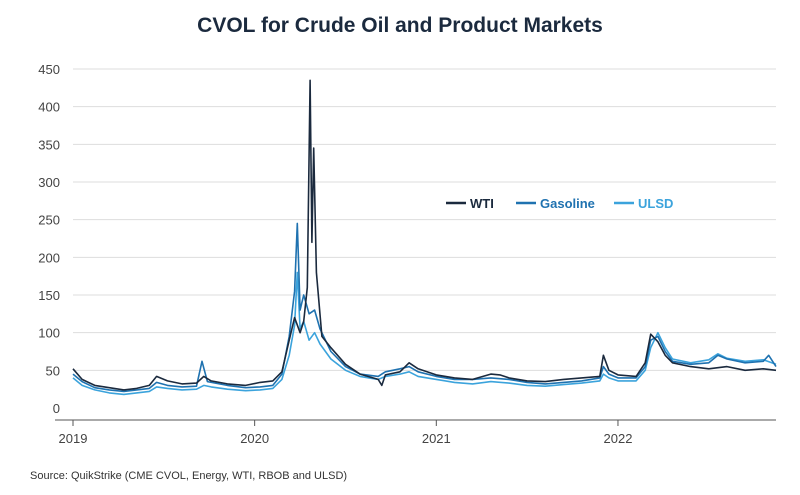 The image size is (800, 495). What do you see at coordinates (49, 239) in the screenshot?
I see `y-axis-ticks: 0 50 100 150 200 250 300 350 400 450` at bounding box center [49, 239].